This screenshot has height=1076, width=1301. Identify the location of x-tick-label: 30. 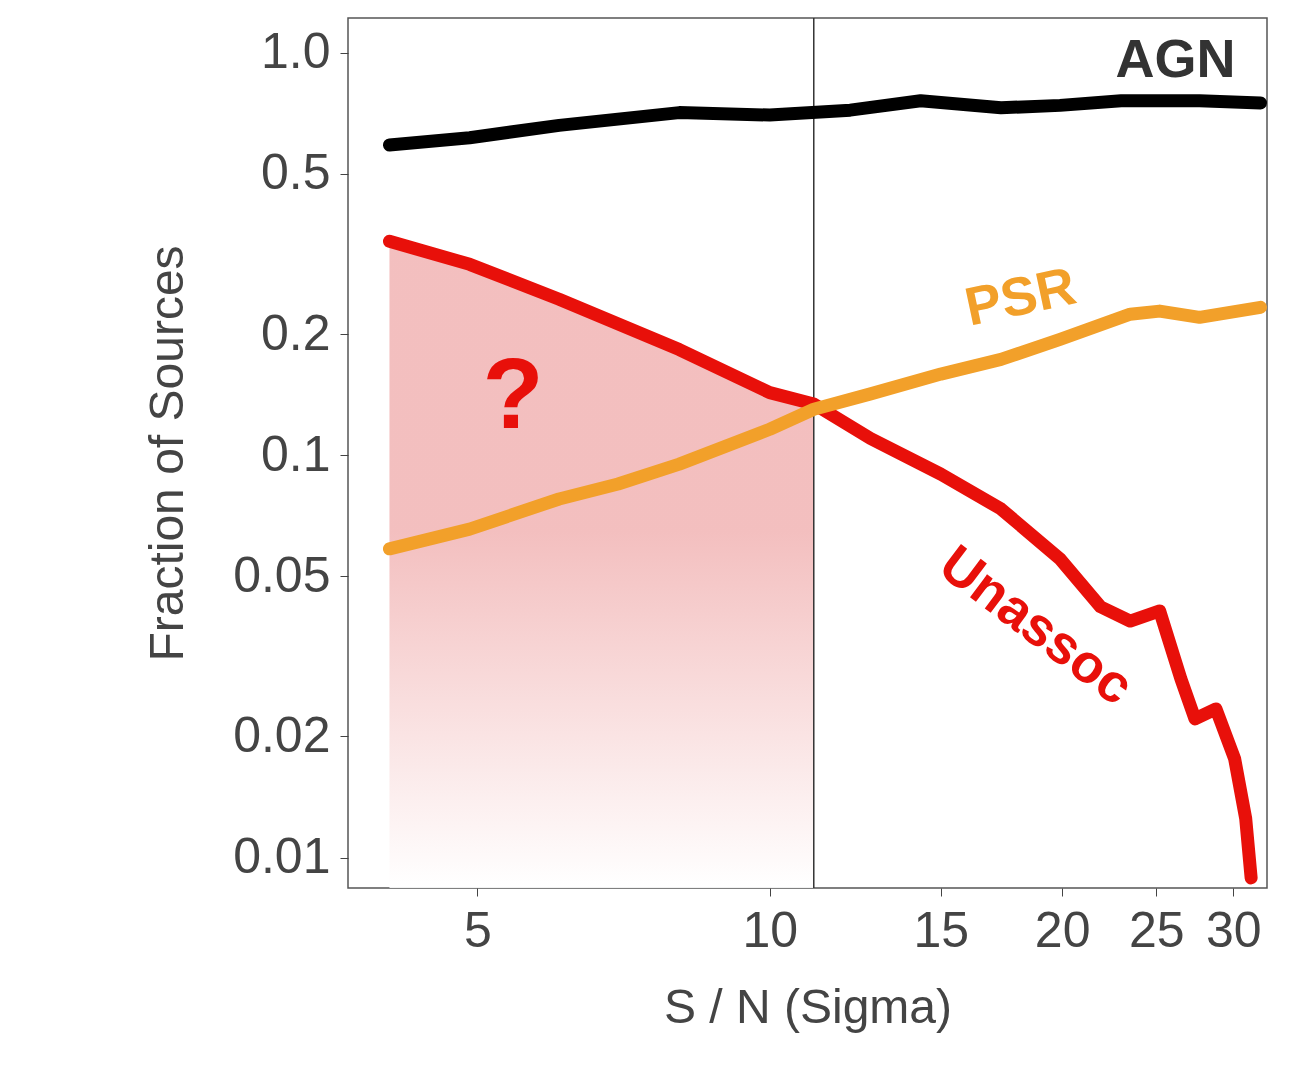
(1233, 929).